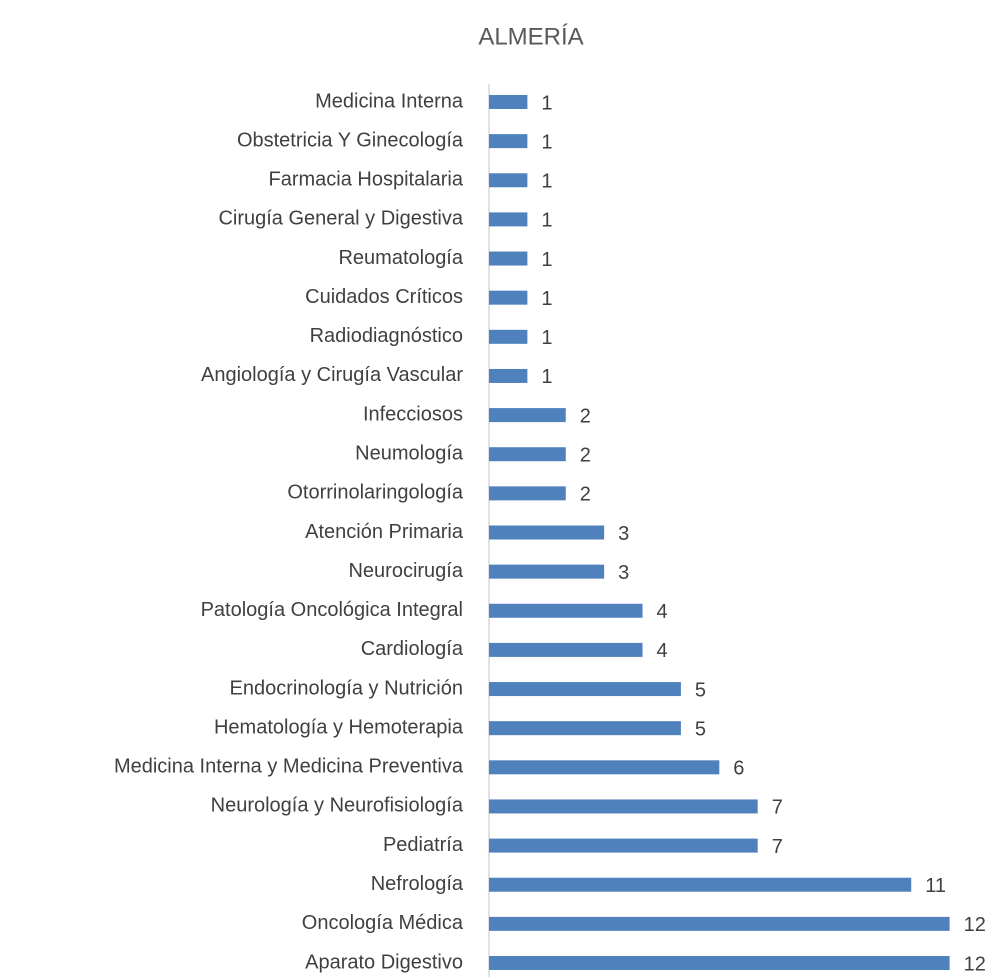  Describe the element at coordinates (405, 571) in the screenshot. I see `y-tick-label: Neurocirugía` at that location.